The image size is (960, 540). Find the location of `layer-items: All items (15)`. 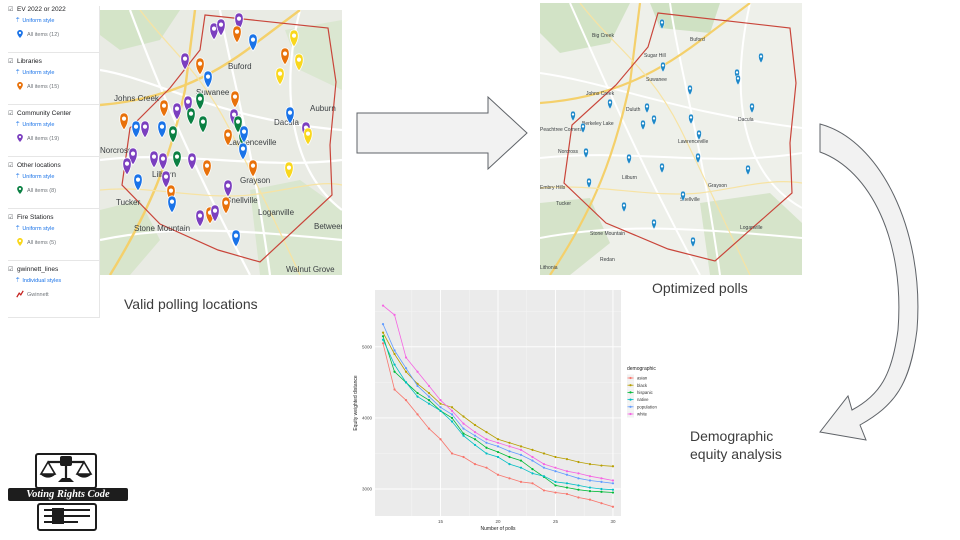

layer-items: All items (15) is located at coordinates (37, 86).